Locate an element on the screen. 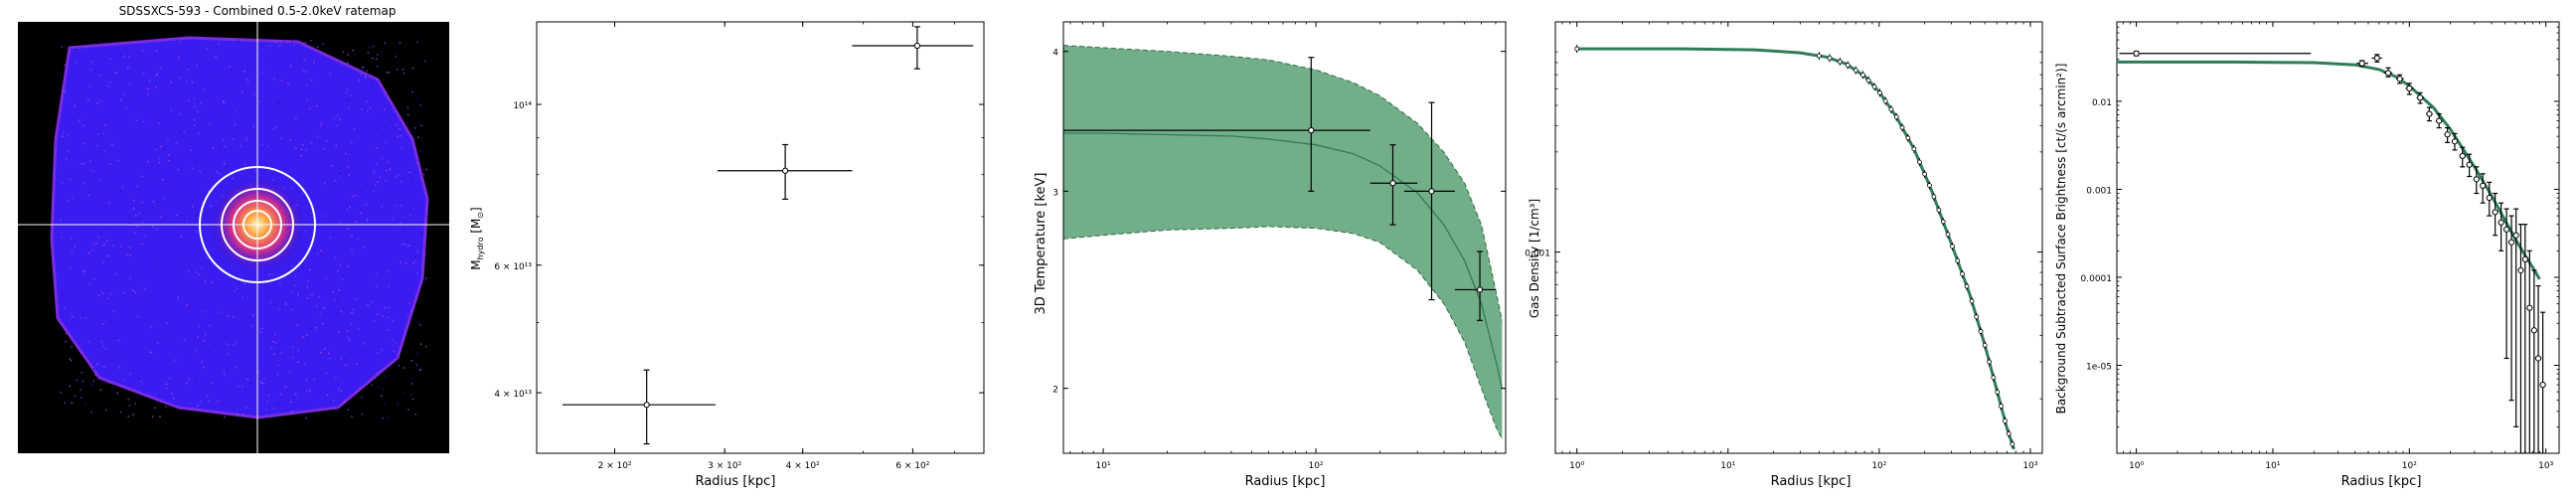 The image size is (2576, 501). x-tick-label: 2 × 10² is located at coordinates (614, 466).